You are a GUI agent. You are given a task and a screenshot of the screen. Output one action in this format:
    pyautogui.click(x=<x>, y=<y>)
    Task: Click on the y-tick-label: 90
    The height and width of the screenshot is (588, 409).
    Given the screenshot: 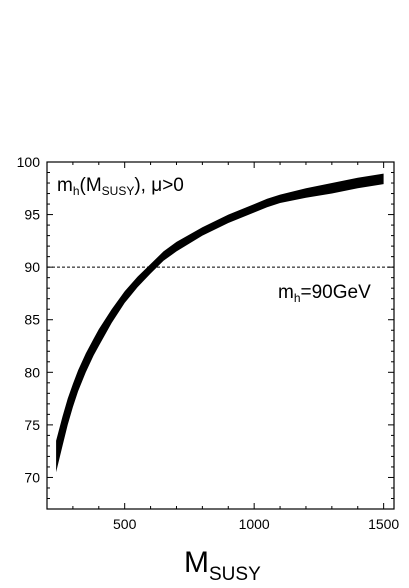 What is the action you would take?
    pyautogui.click(x=32, y=267)
    